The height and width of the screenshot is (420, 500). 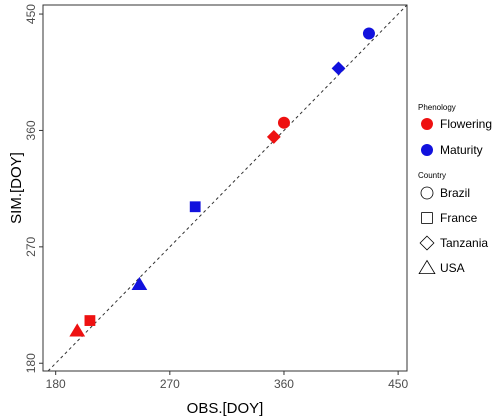 What do you see at coordinates (56, 384) in the screenshot?
I see `x-tick-label: 180` at bounding box center [56, 384].